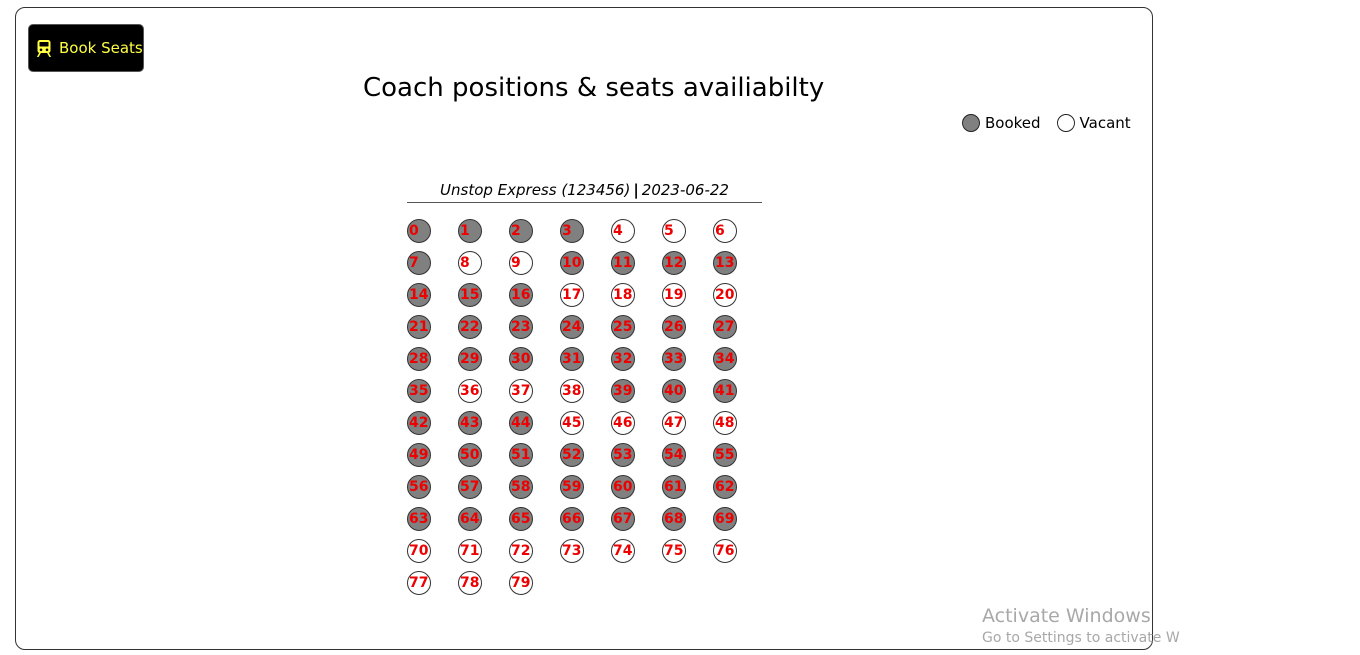 The width and height of the screenshot is (1360, 655). I want to click on seat-booked: 3, so click(572, 231).